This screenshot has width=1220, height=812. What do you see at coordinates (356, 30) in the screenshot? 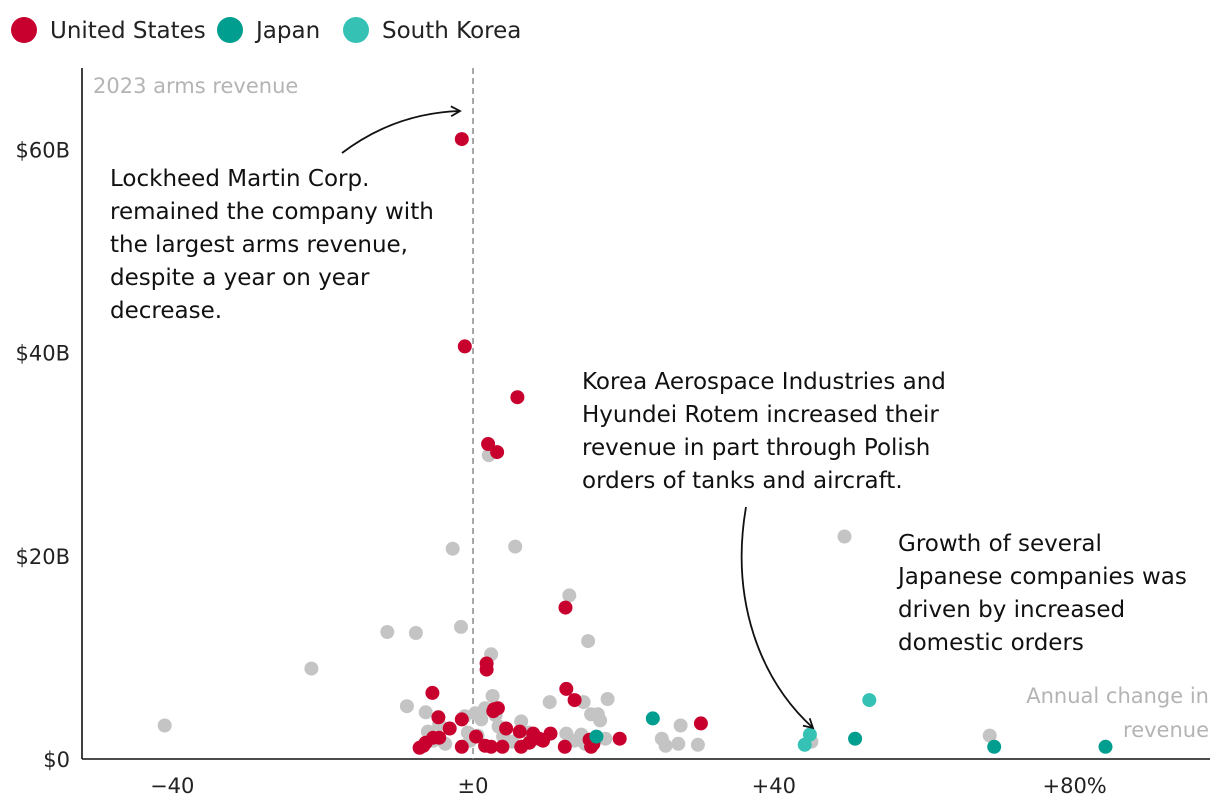
I see `legend-swatch-south-korea` at bounding box center [356, 30].